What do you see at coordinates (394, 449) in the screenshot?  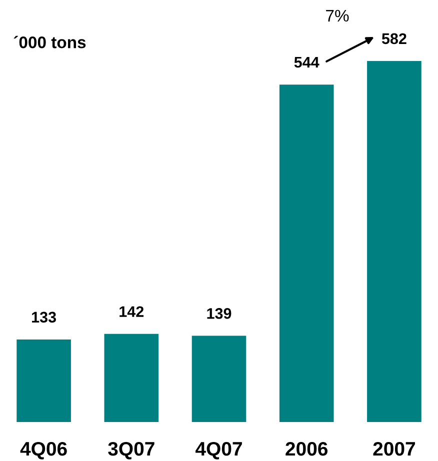 I see `x-tick-label: 2007` at bounding box center [394, 449].